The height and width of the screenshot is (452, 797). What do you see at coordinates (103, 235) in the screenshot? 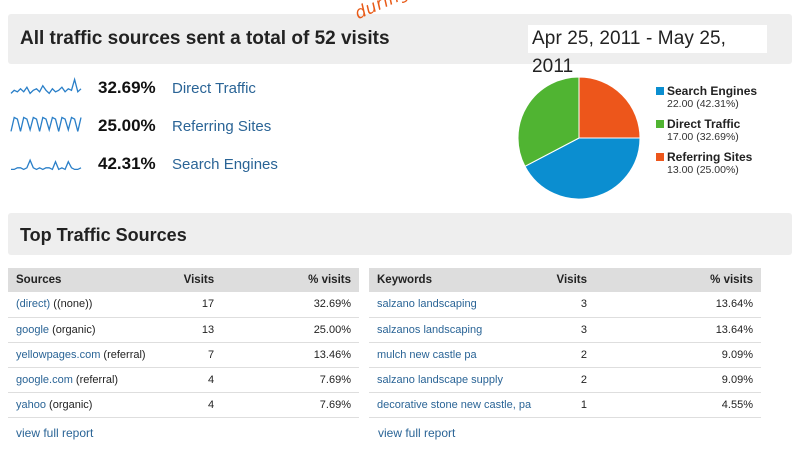
I see `section-title: Top Traffic Sources` at bounding box center [103, 235].